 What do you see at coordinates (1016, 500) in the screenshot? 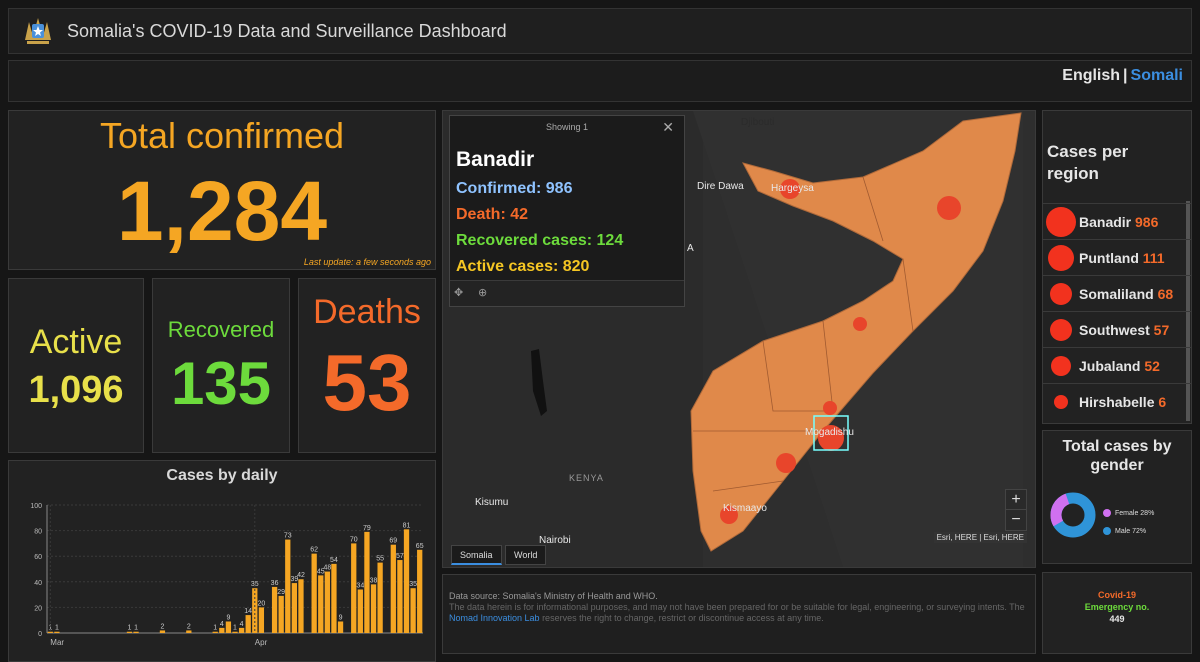
I see `zoom-in-button: +` at bounding box center [1016, 500].